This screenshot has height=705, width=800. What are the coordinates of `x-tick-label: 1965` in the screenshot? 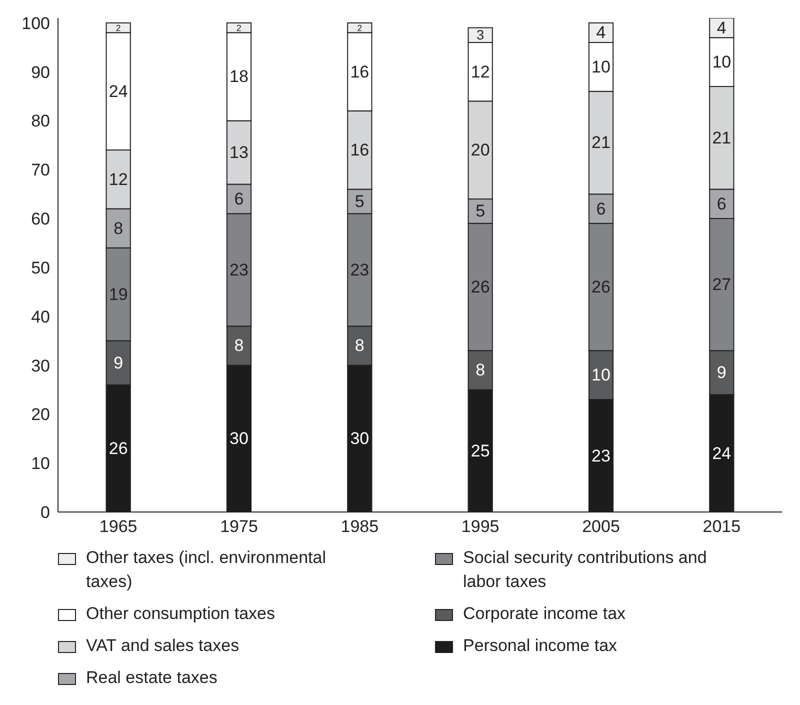 It's located at (118, 526).